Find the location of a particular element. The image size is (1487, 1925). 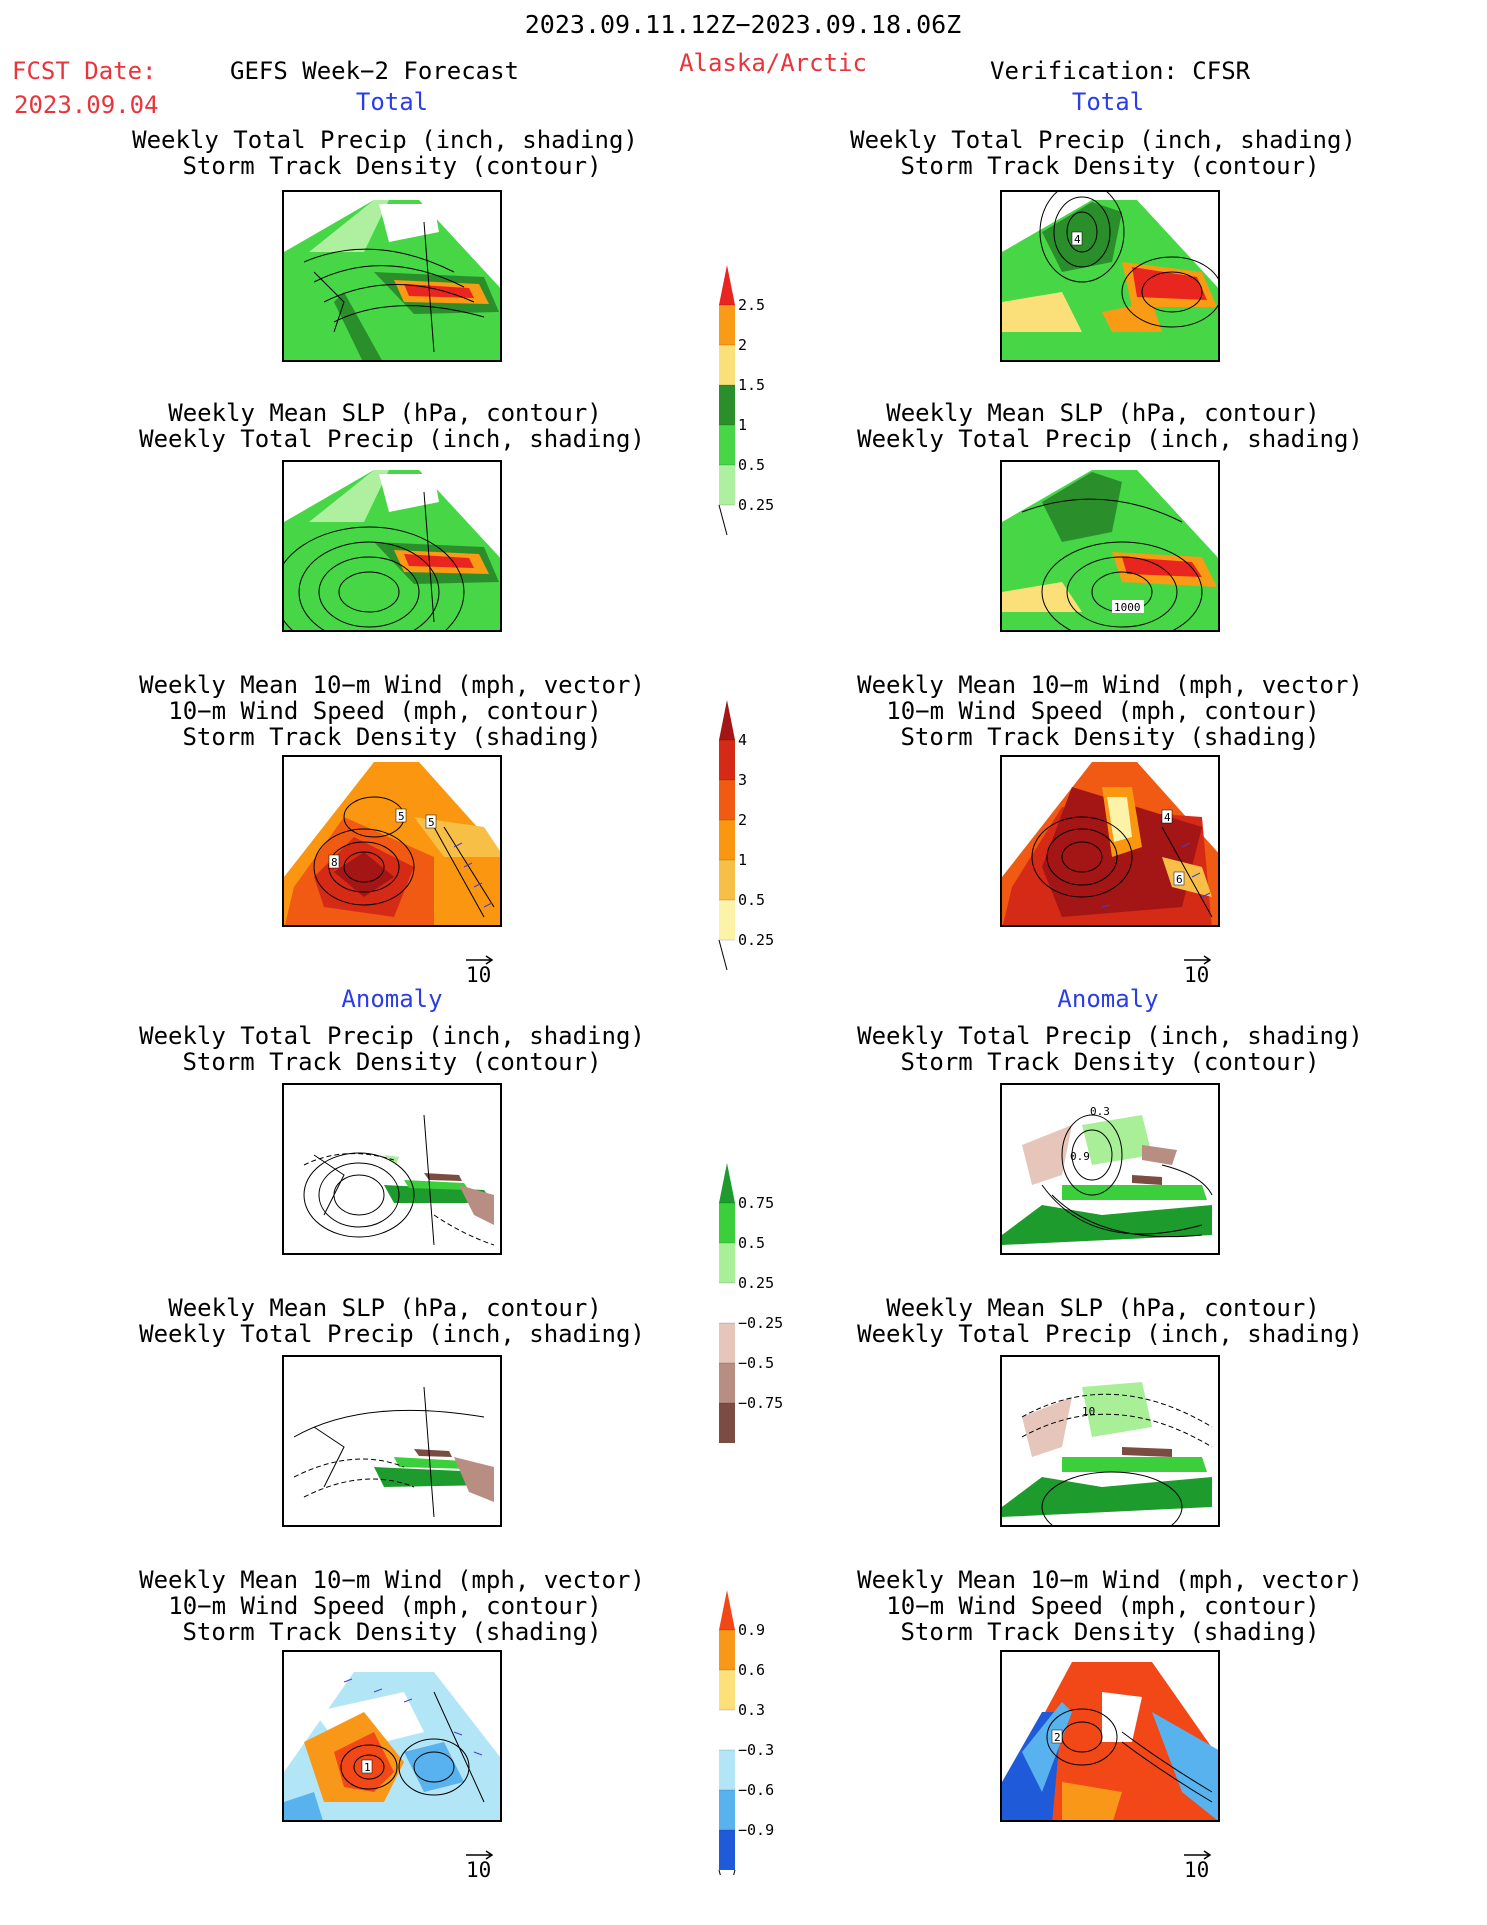

map-label: 1 is located at coordinates (367, 1767).